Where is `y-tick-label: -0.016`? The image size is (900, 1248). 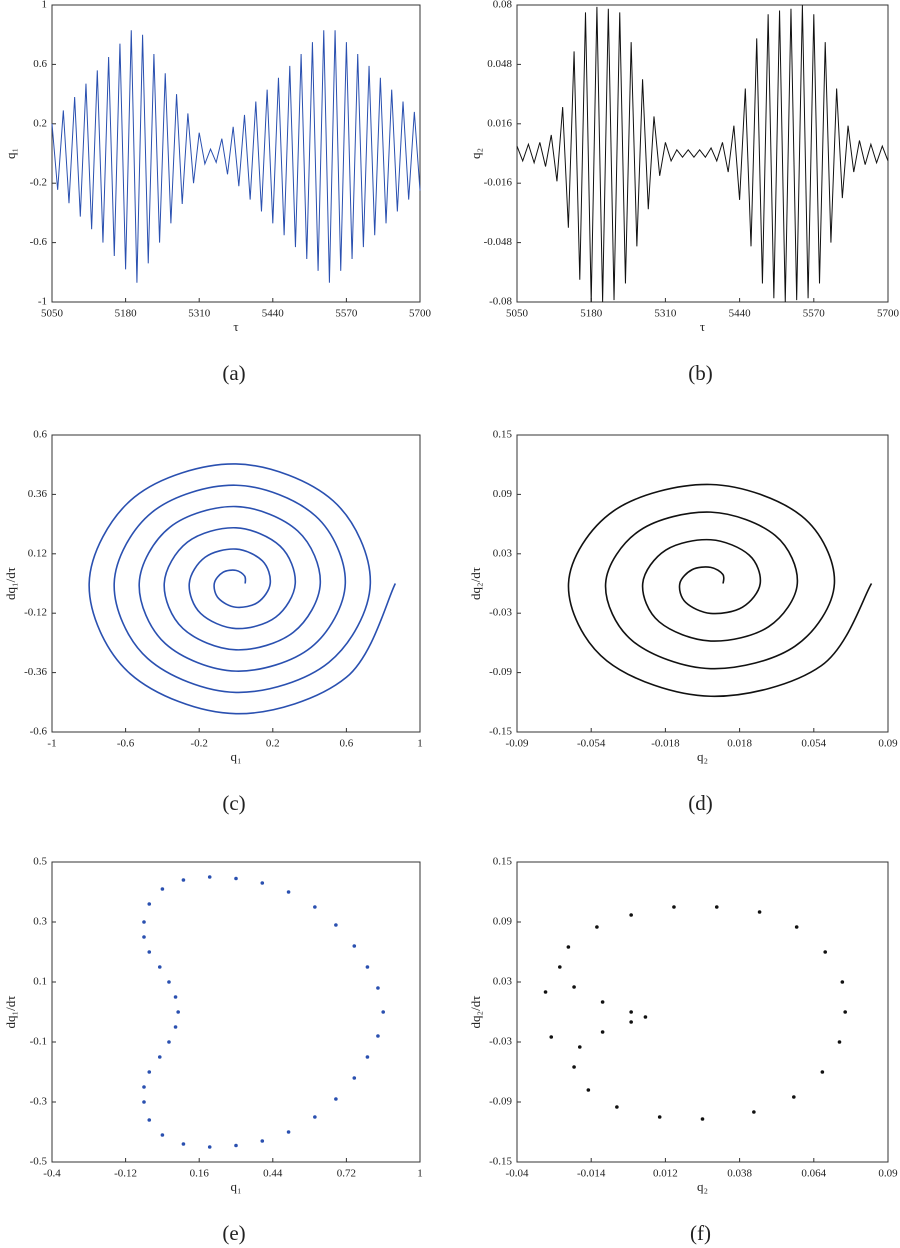
y-tick-label: -0.016 is located at coordinates (498, 183).